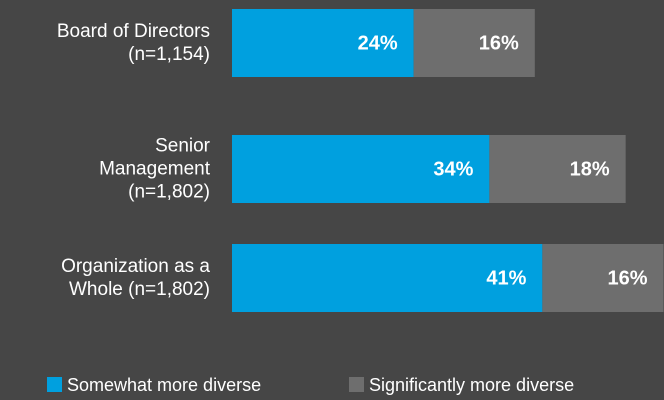  Describe the element at coordinates (590, 169) in the screenshot. I see `value-label: 18%` at that location.